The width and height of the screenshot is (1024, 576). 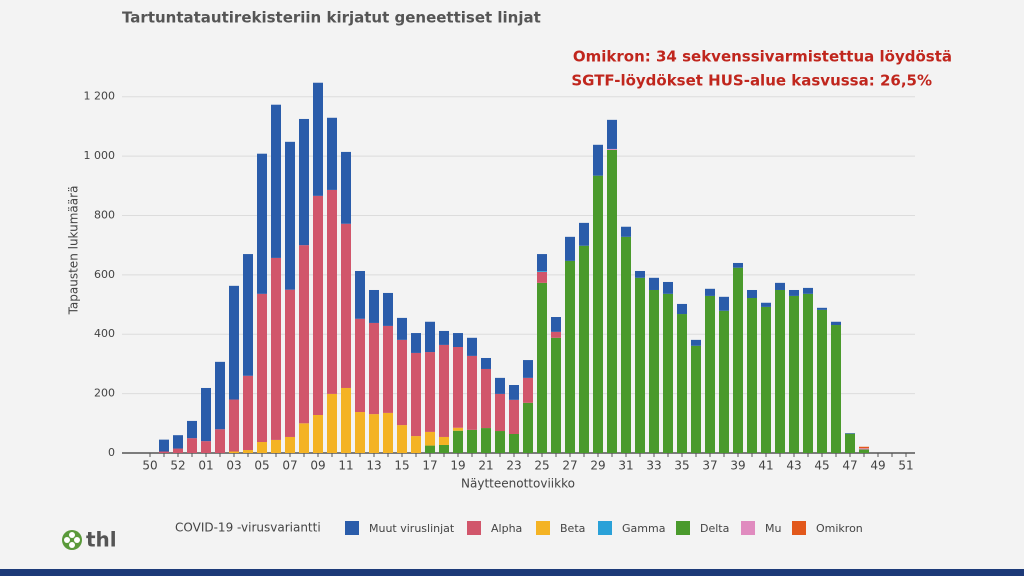 I want to click on x-tick-label: 07, so click(x=289, y=466).